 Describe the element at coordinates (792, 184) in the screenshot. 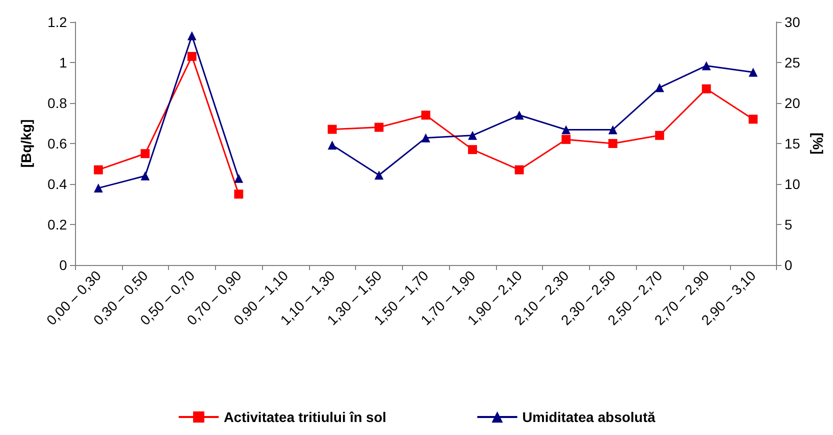

I see `y2-tick-label: 10` at that location.